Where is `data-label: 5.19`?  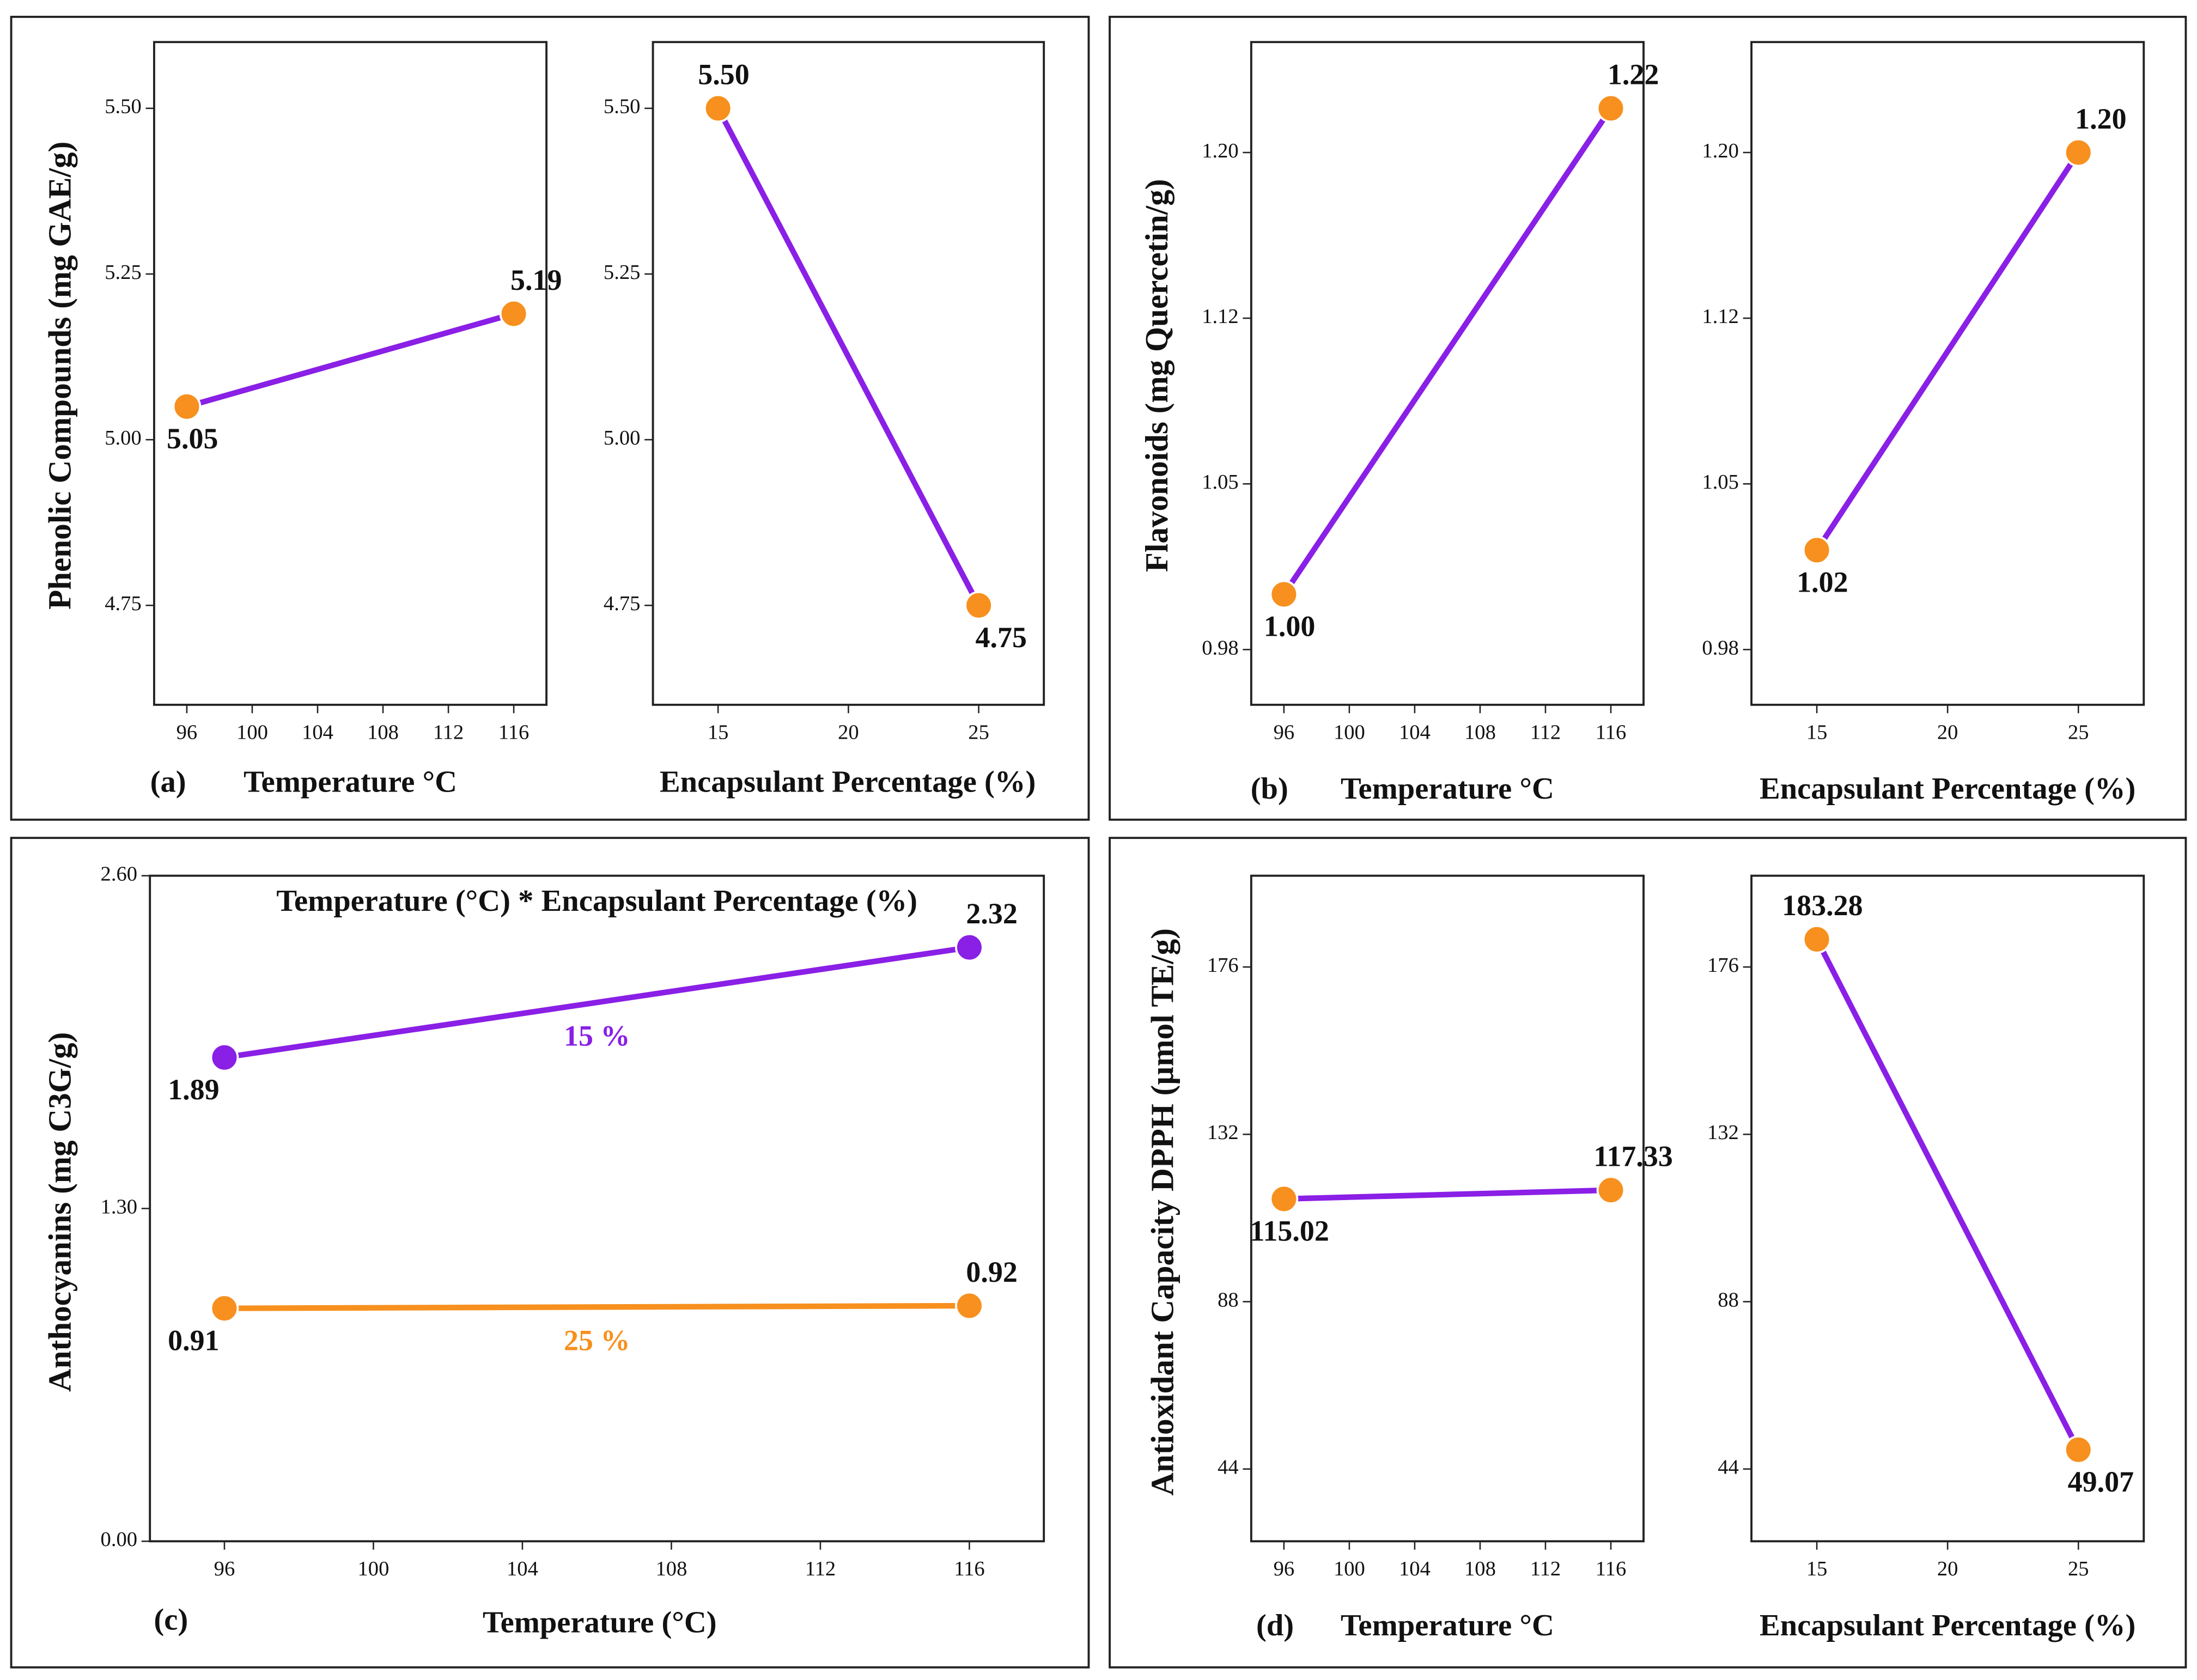
data-label: 5.19 is located at coordinates (536, 280).